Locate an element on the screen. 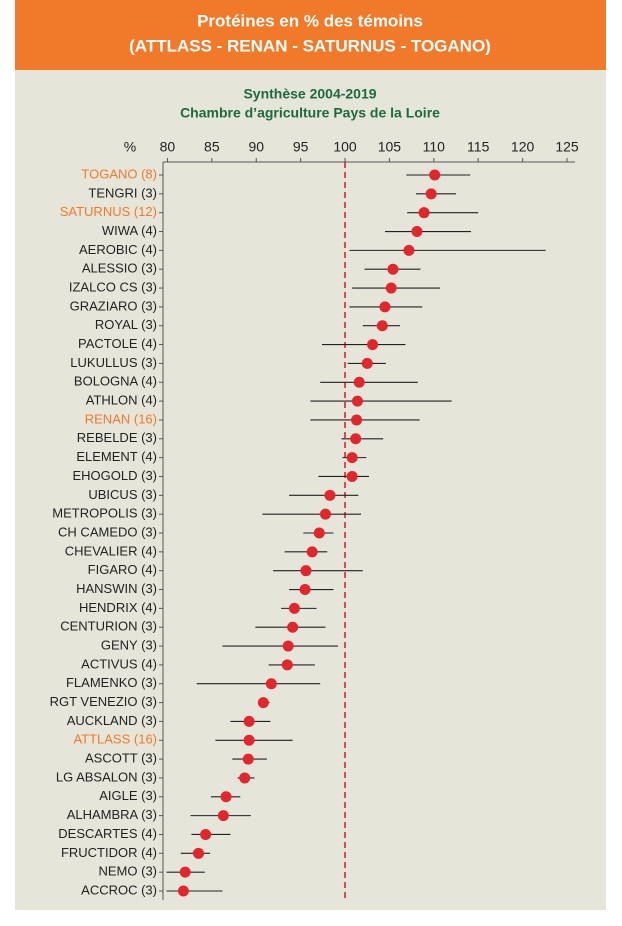 The height and width of the screenshot is (926, 622). category-label: CH CAMEDO (3) is located at coordinates (107, 531).